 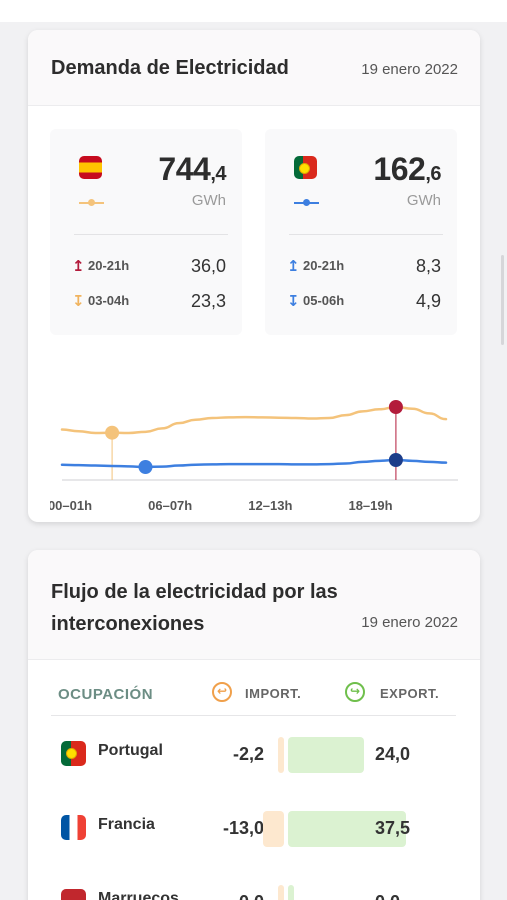 What do you see at coordinates (130, 750) in the screenshot?
I see `flow-country: Portugal` at bounding box center [130, 750].